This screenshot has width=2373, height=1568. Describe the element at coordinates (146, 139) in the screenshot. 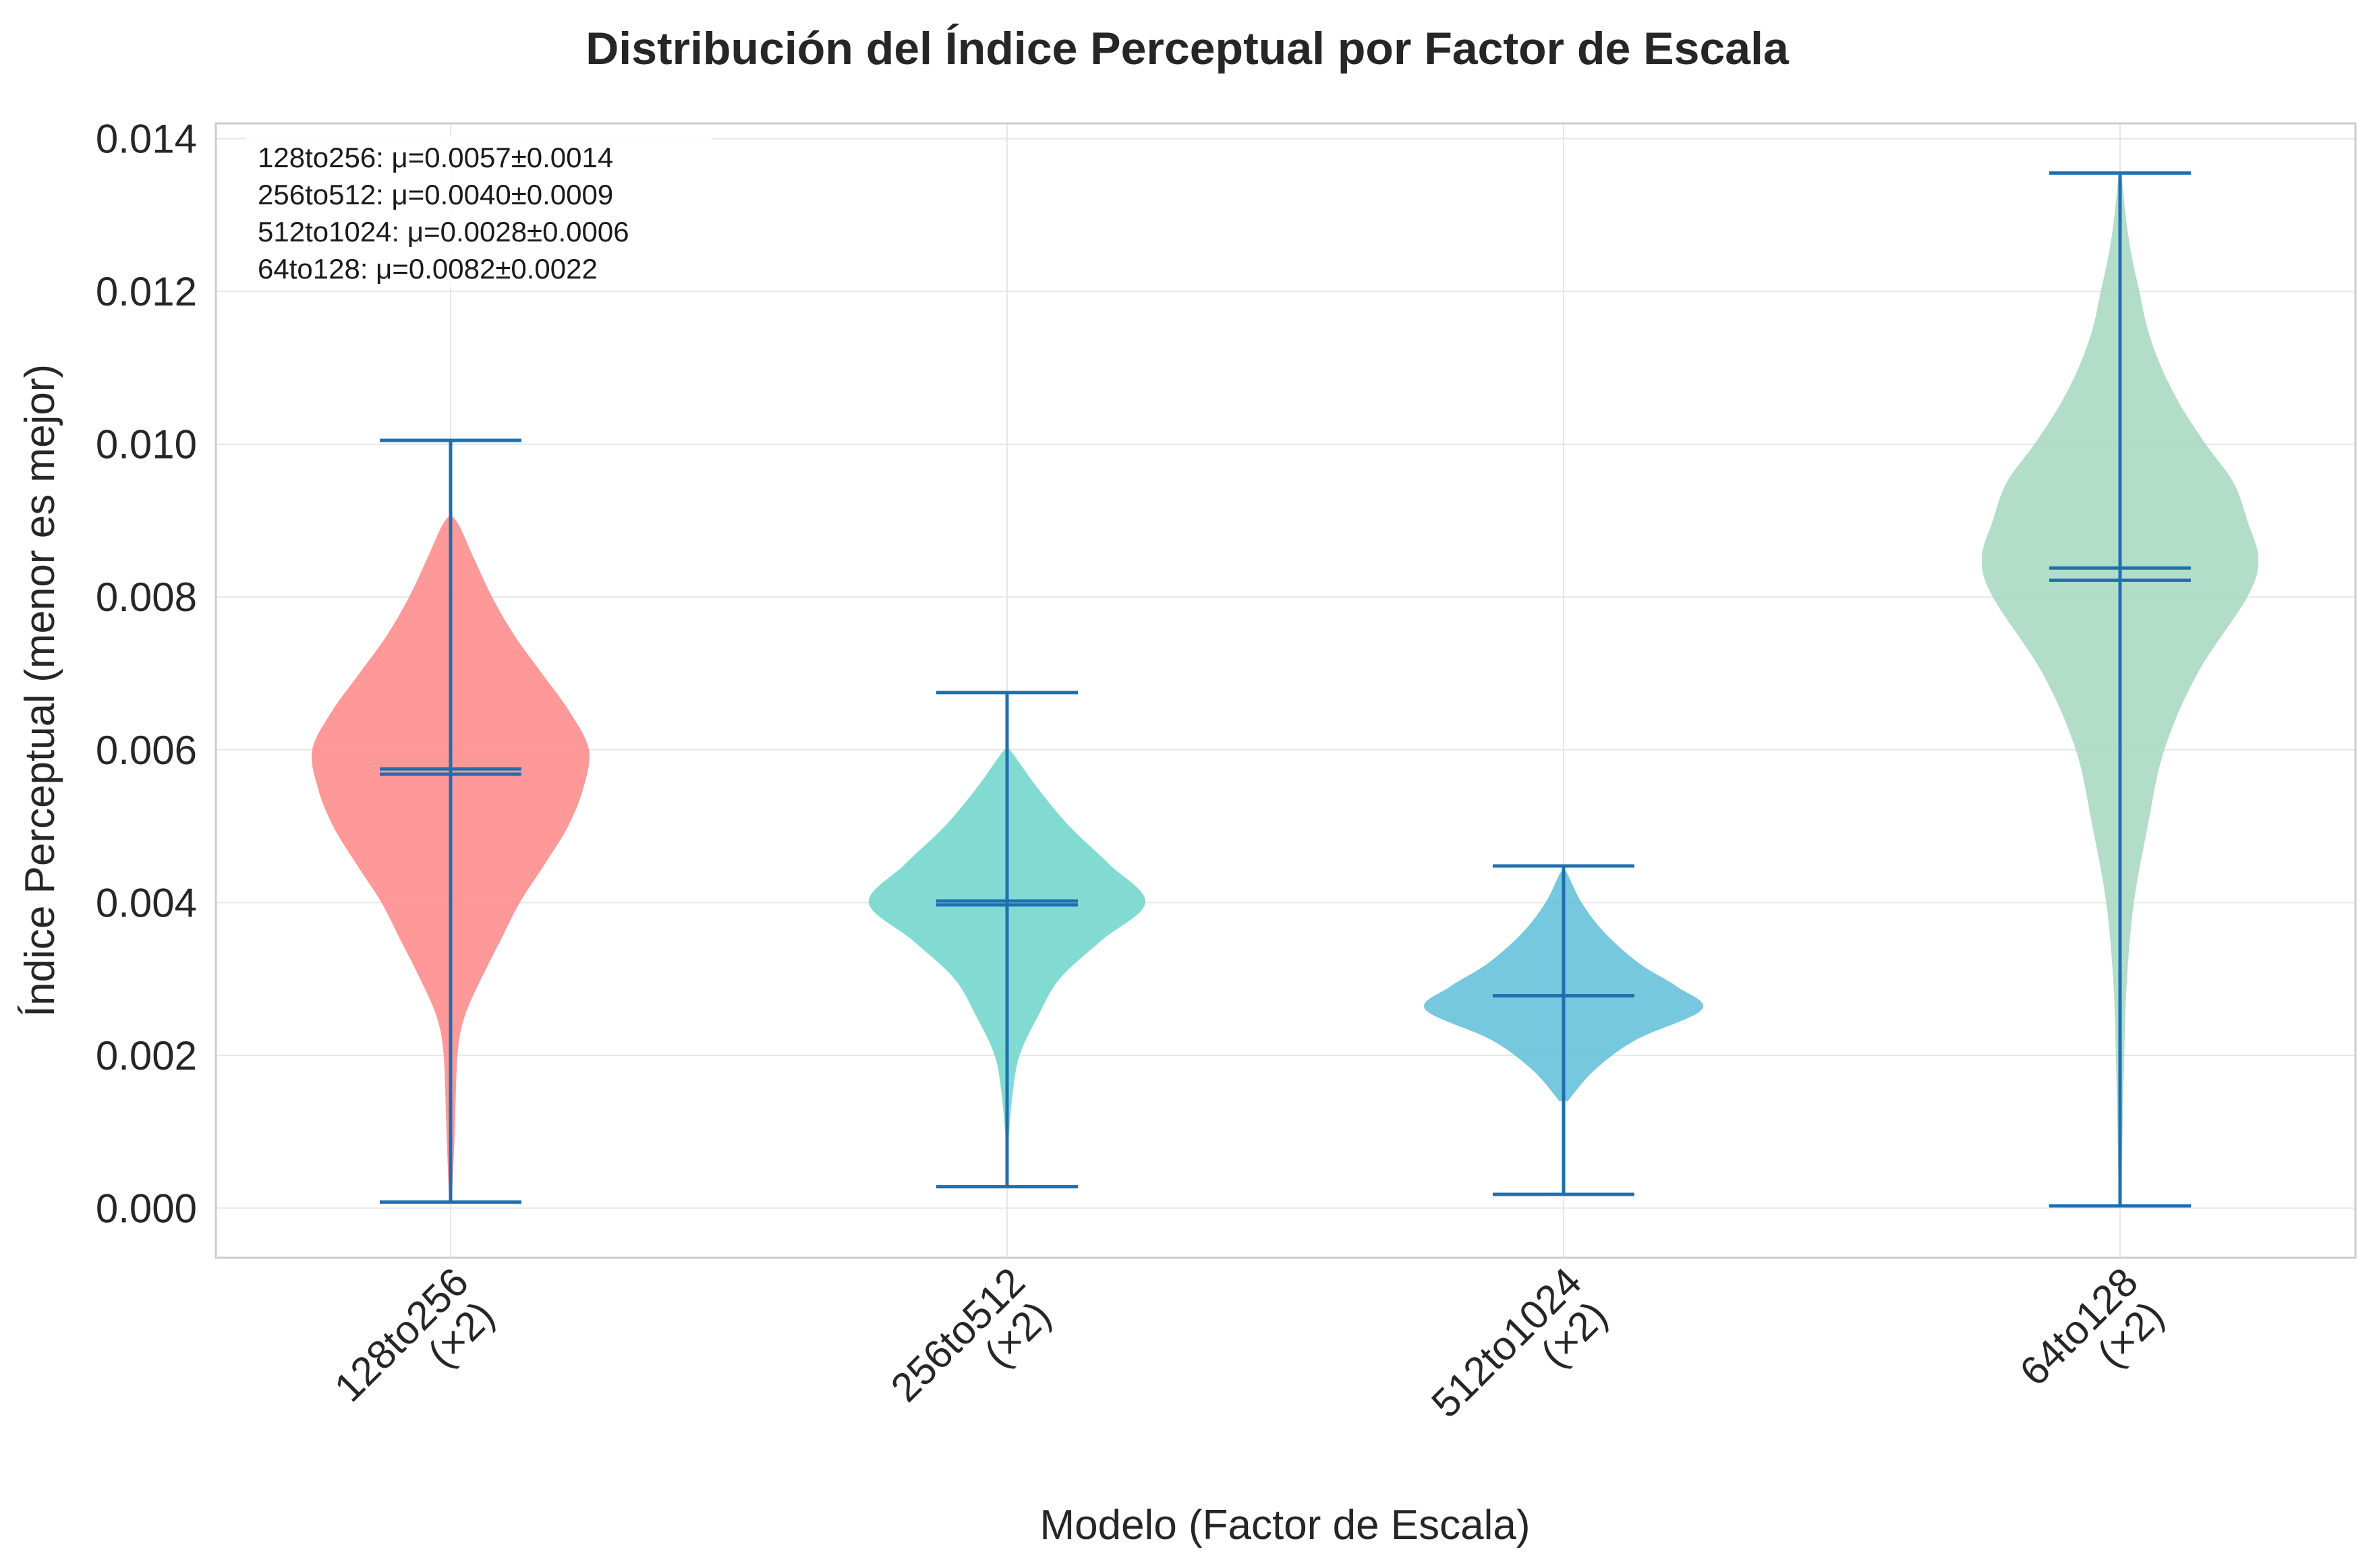

I see `y-tick-label: 0.014` at that location.